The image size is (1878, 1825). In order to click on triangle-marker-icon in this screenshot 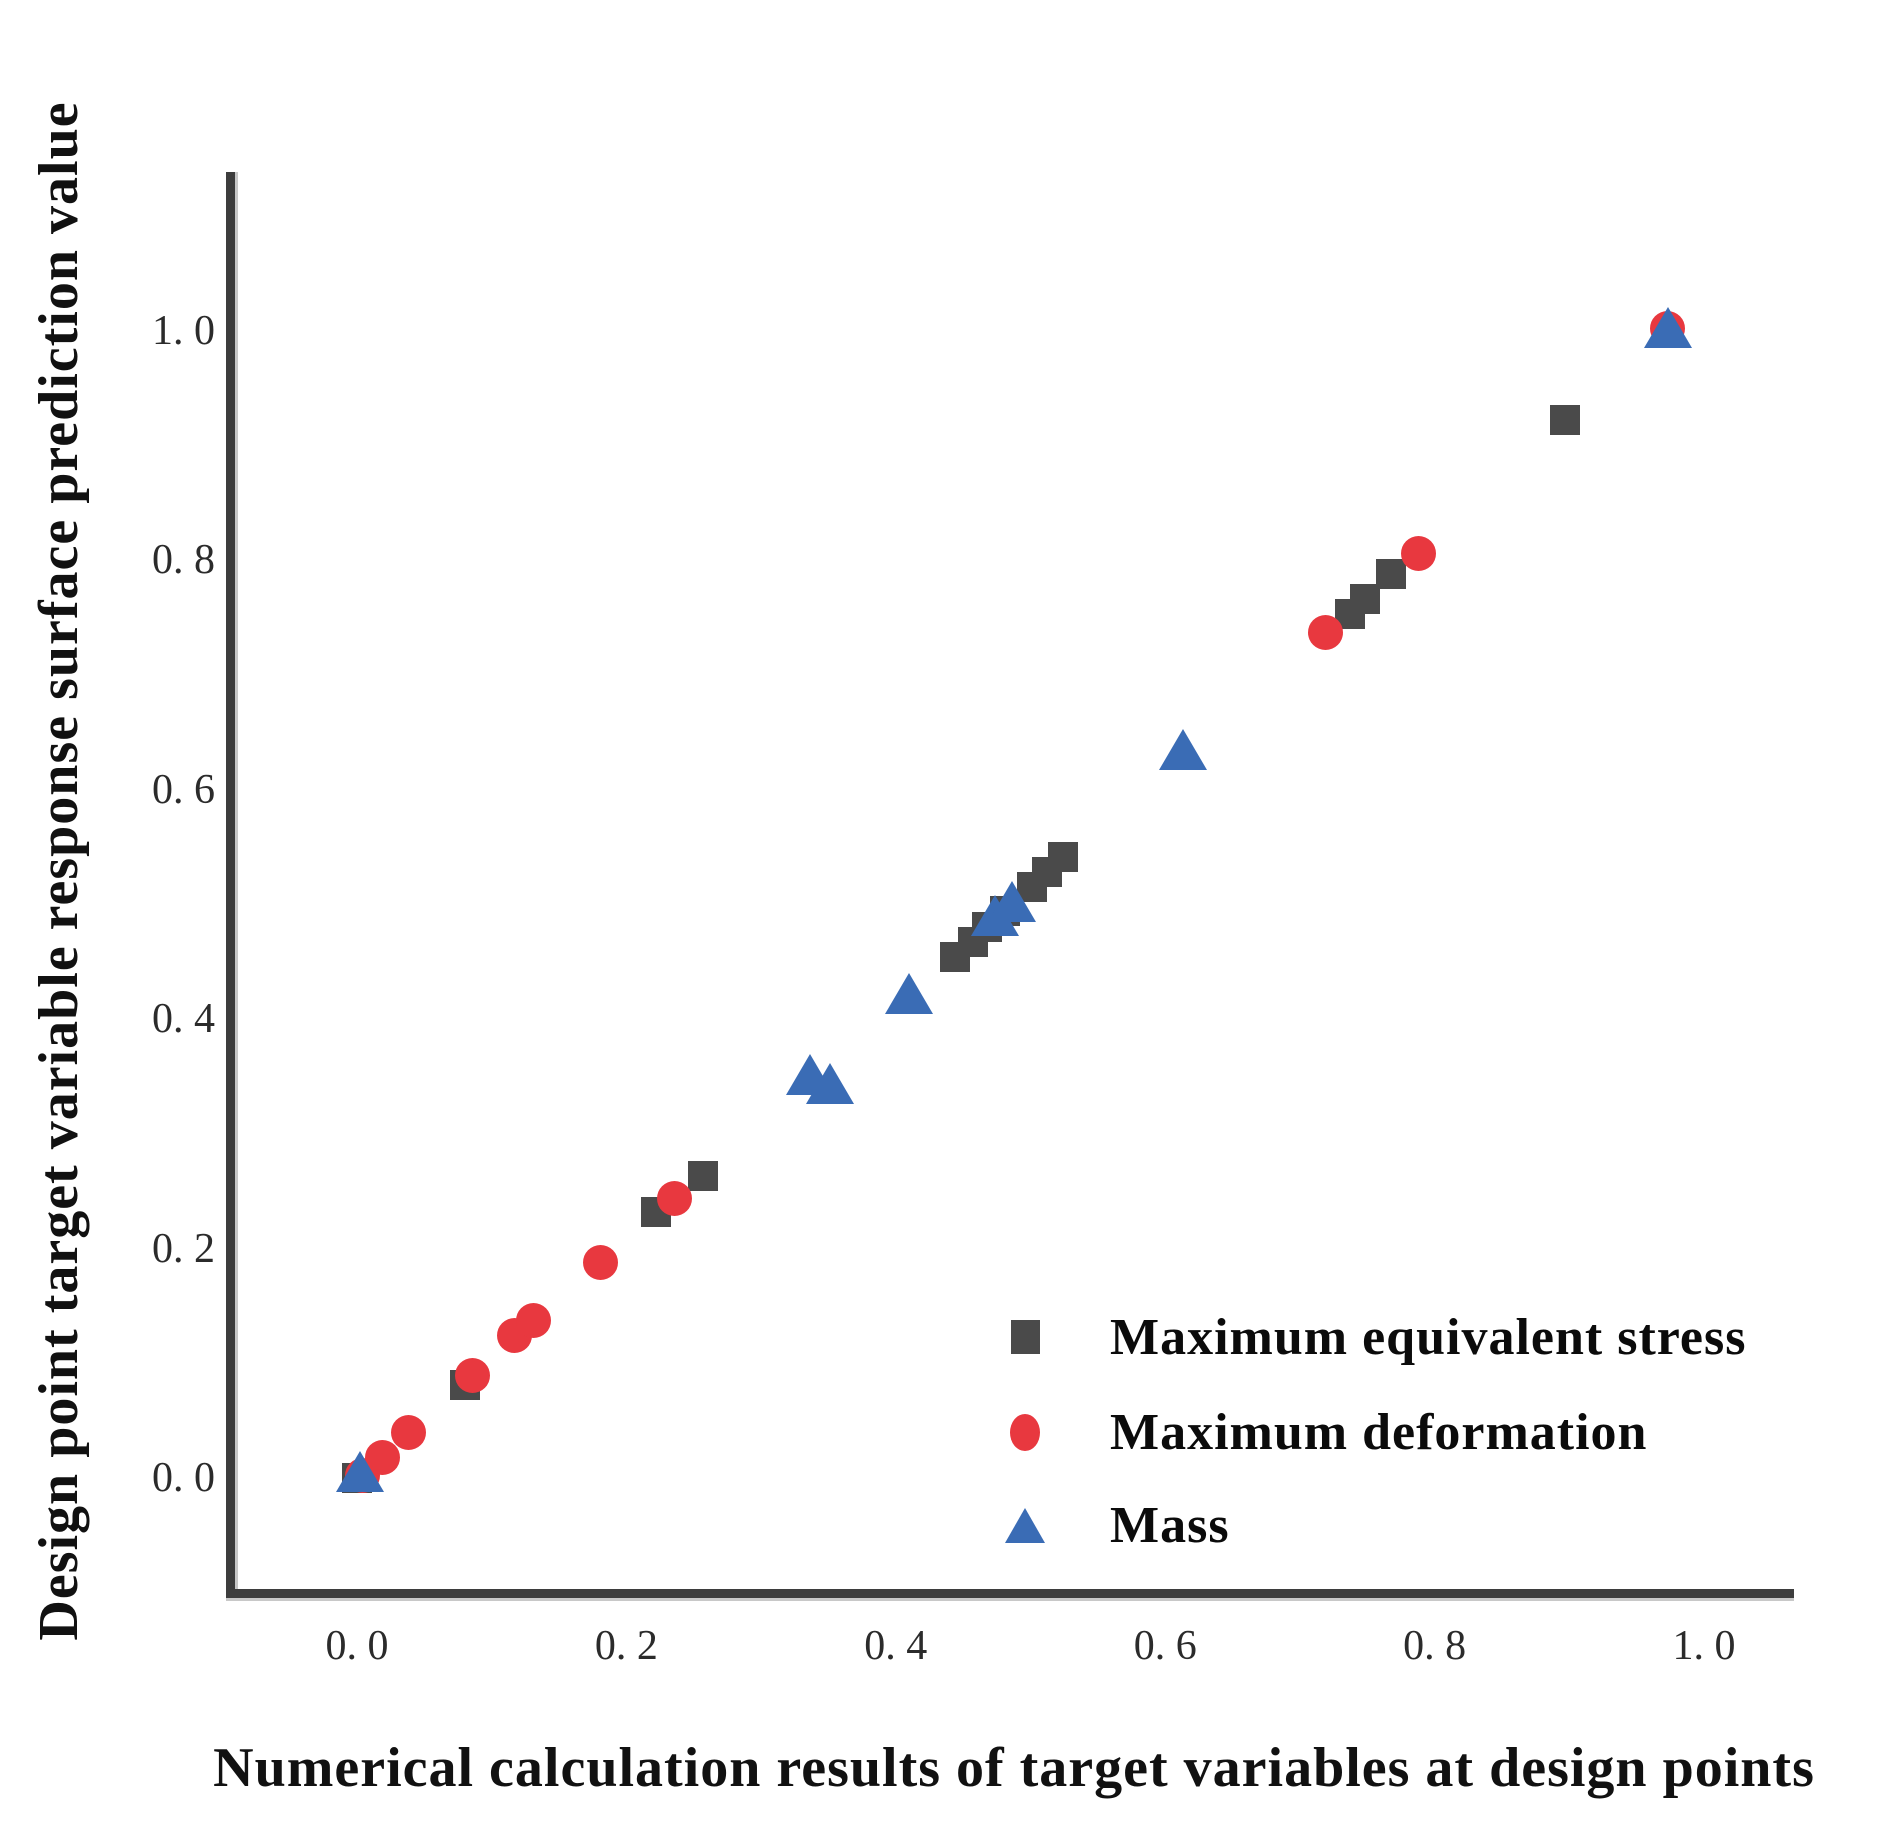, I will do `click(1025, 1525)`.